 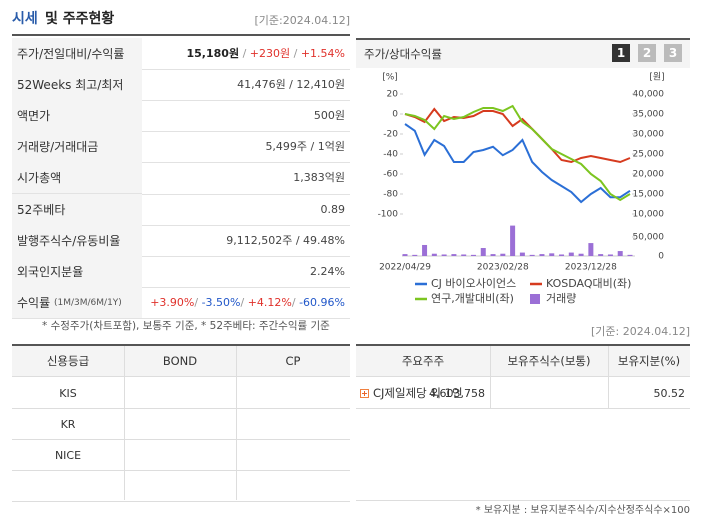 What do you see at coordinates (322, 302) in the screenshot?
I see `value-part: -60.96%` at bounding box center [322, 302].